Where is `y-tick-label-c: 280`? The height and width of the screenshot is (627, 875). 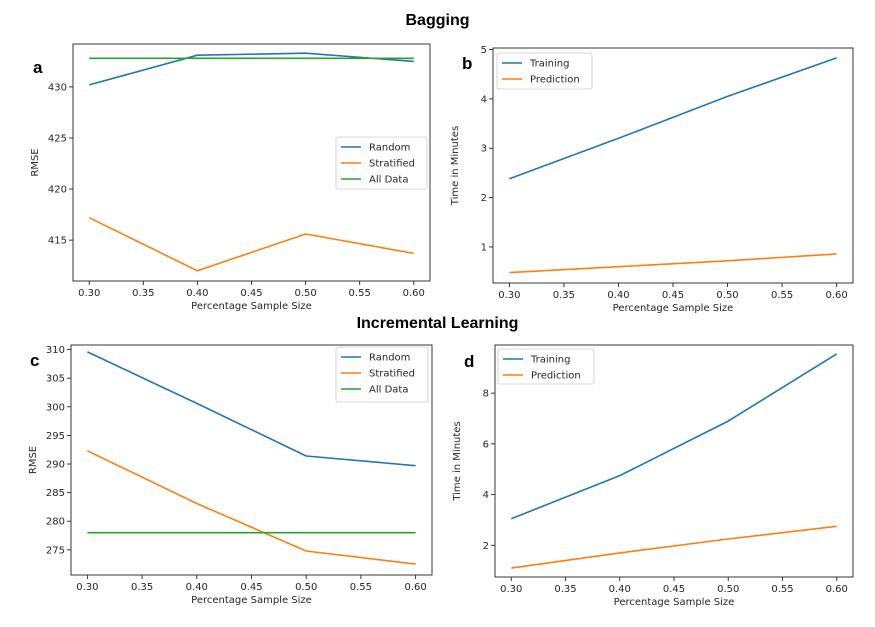 y-tick-label-c: 280 is located at coordinates (55, 522).